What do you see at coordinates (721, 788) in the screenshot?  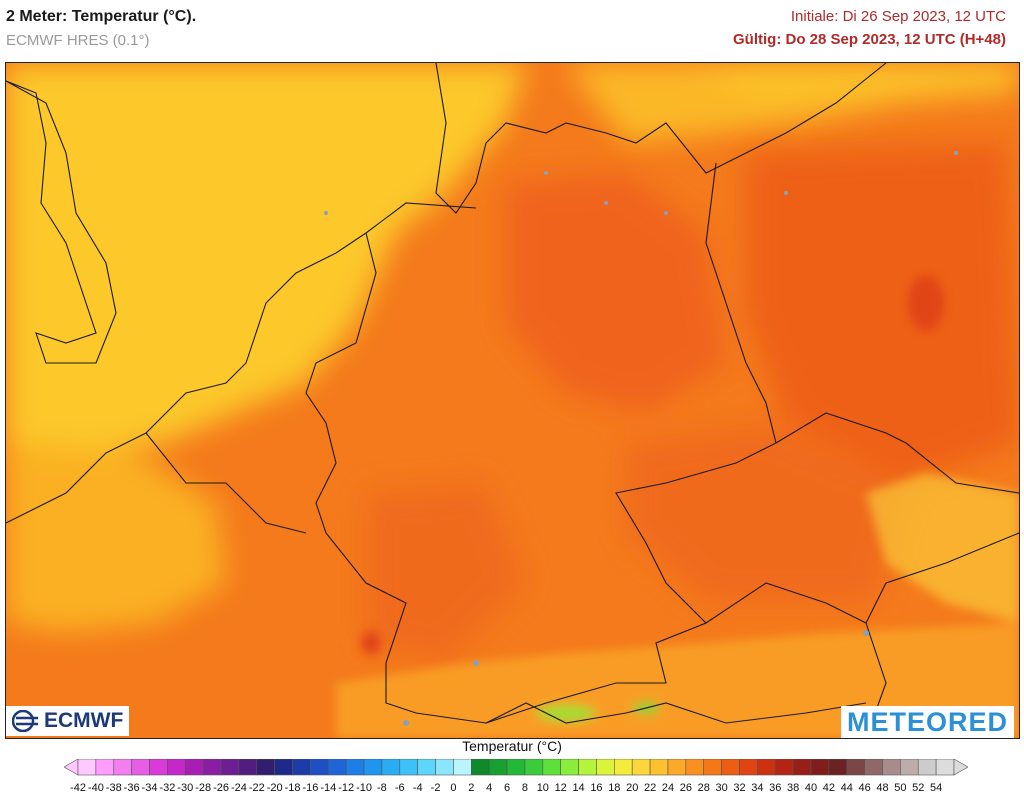 I see `colorbar-tick-label: 30` at bounding box center [721, 788].